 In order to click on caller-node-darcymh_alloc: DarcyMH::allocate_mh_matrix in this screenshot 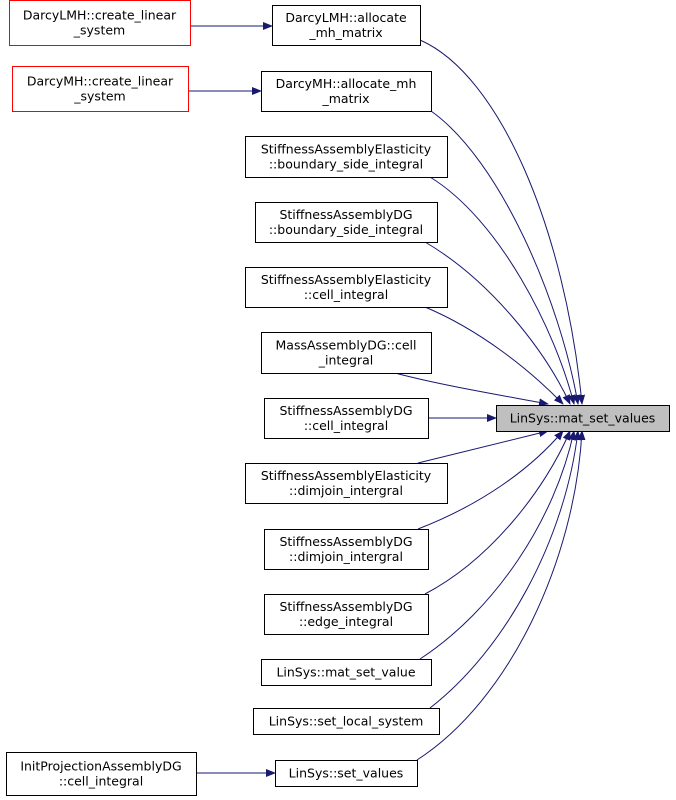, I will do `click(346, 91)`.